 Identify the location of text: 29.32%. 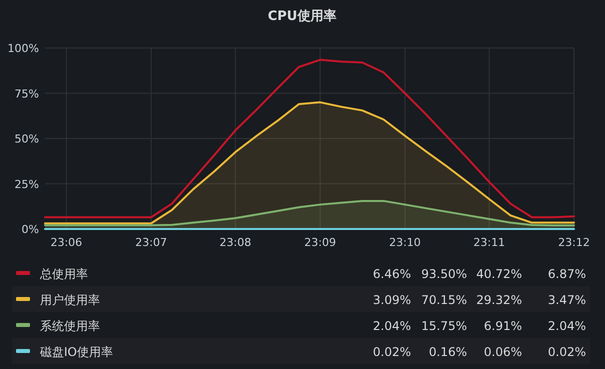
(499, 300).